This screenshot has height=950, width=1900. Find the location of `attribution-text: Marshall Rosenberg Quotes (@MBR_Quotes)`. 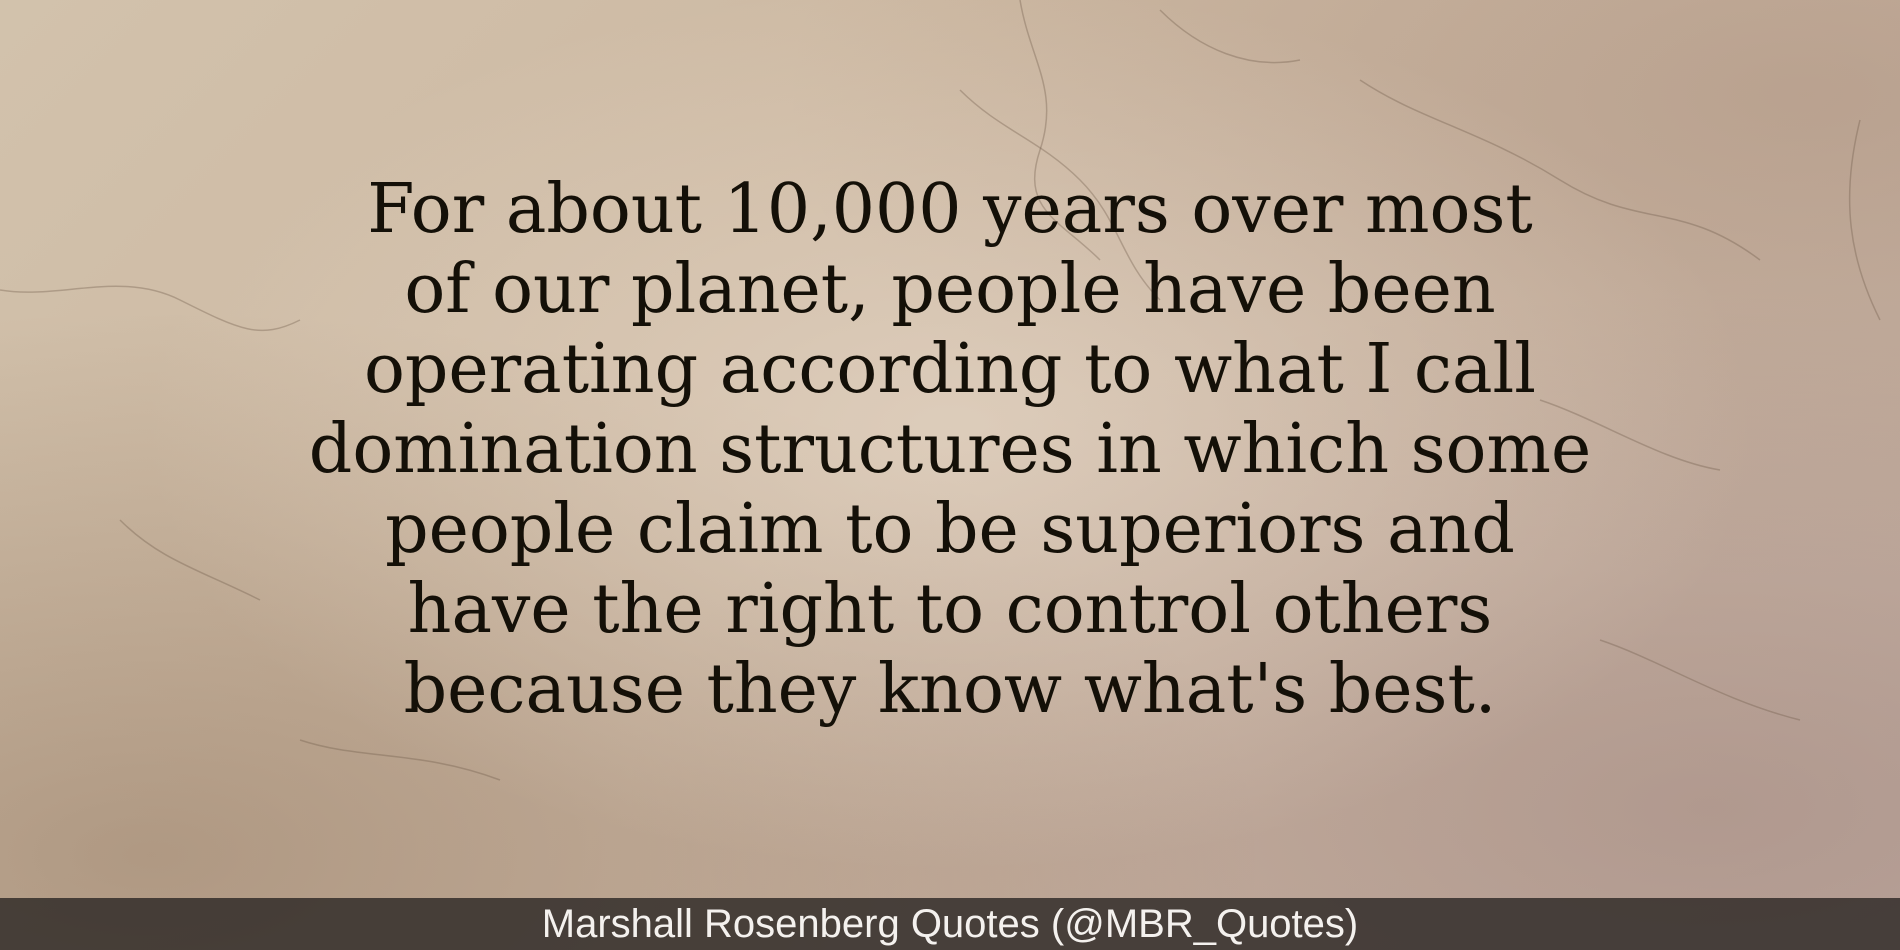

attribution-text: Marshall Rosenberg Quotes (@MBR_Quotes) is located at coordinates (950, 924).